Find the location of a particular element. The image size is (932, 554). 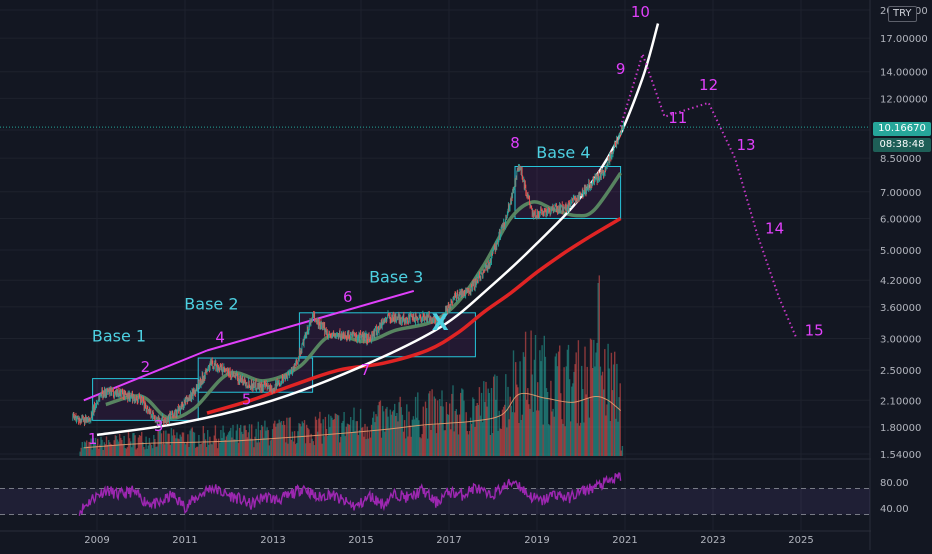

rsi-axis-tick-label: 80.00 is located at coordinates (894, 483).